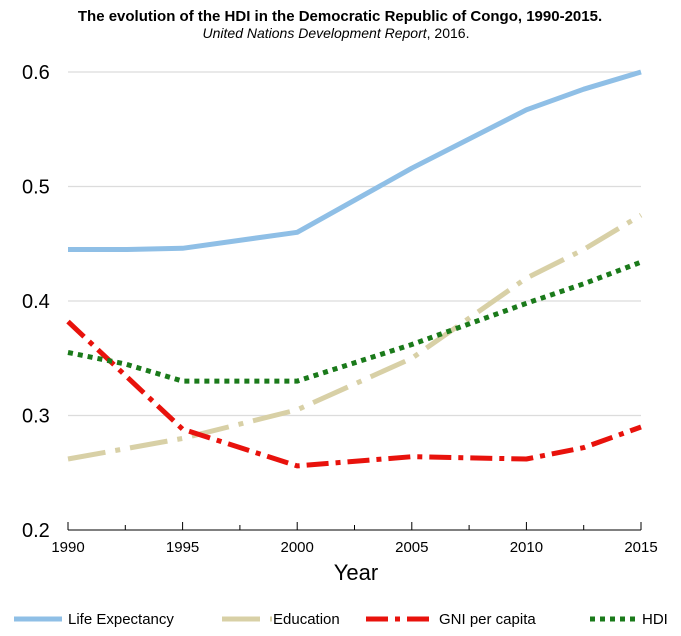 This screenshot has width=681, height=636. I want to click on legend-label: Life Expectancy, so click(121, 619).